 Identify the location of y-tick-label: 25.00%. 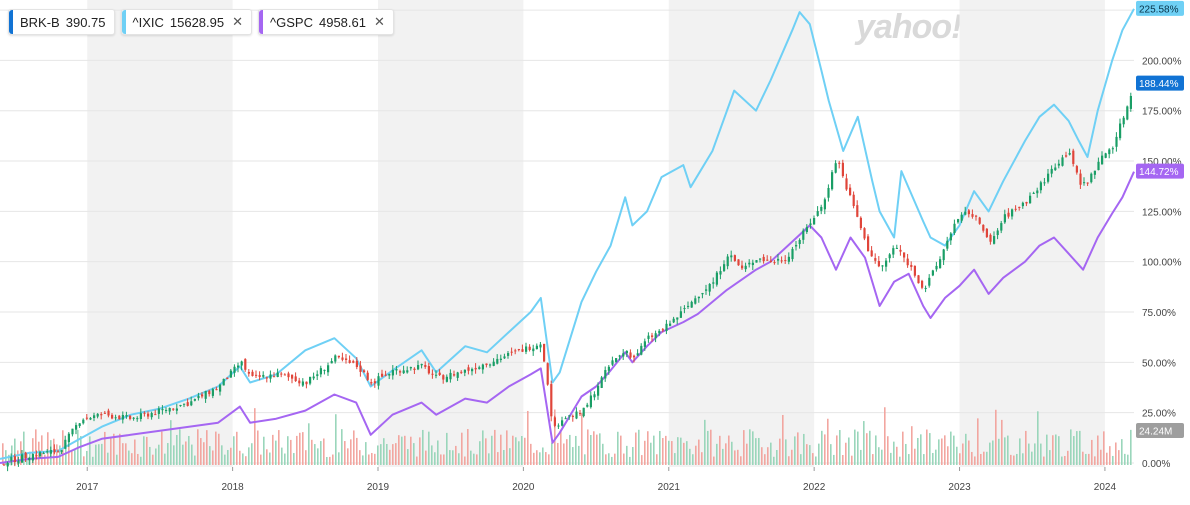
(1159, 414).